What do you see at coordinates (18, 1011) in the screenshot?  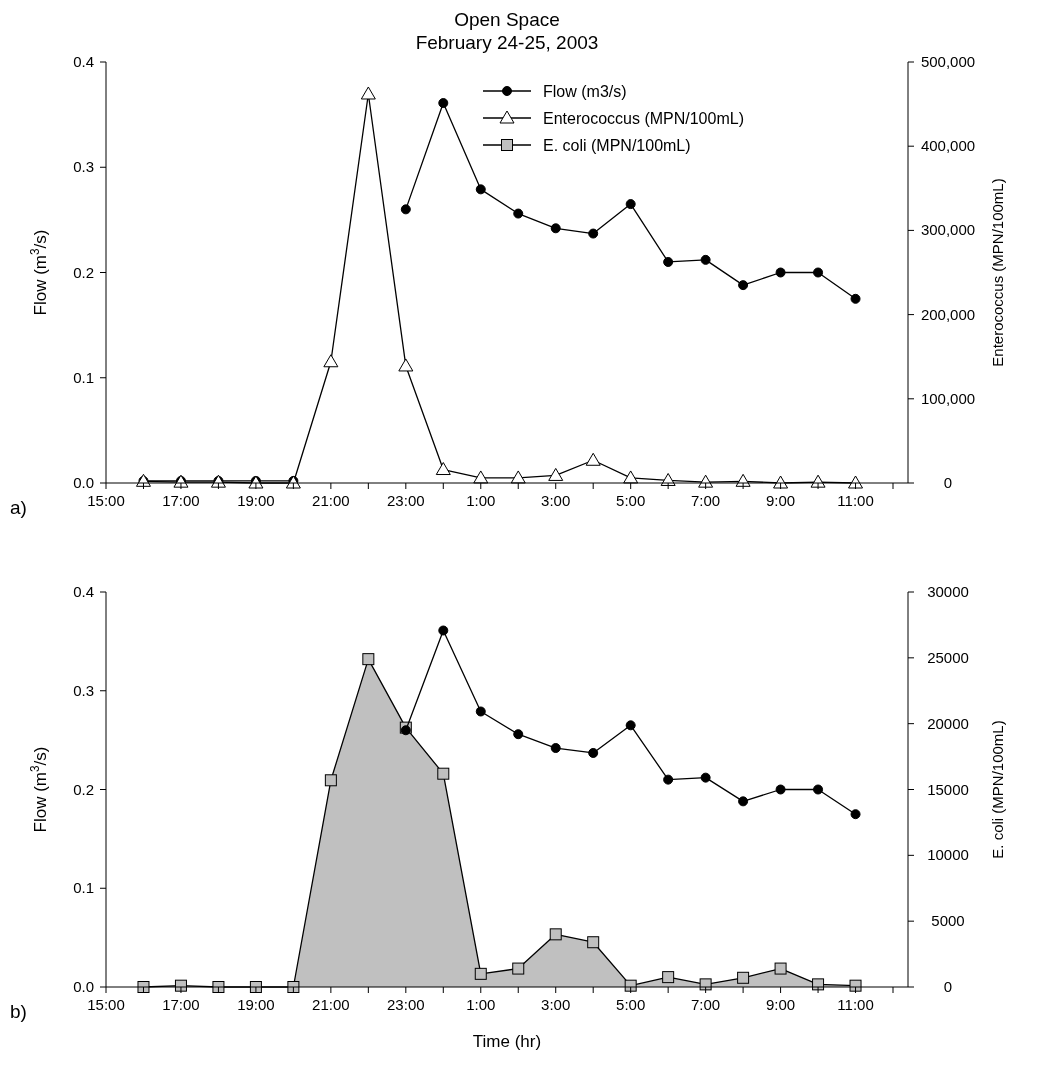 I see `text: b)` at bounding box center [18, 1011].